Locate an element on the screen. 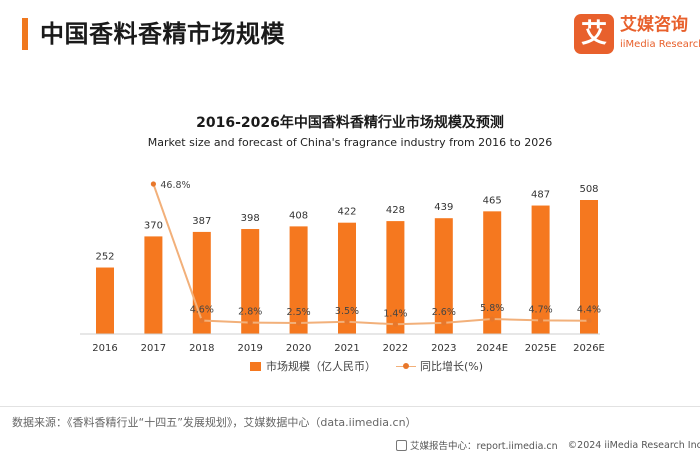  growth-value-label: 4.4% is located at coordinates (589, 310).